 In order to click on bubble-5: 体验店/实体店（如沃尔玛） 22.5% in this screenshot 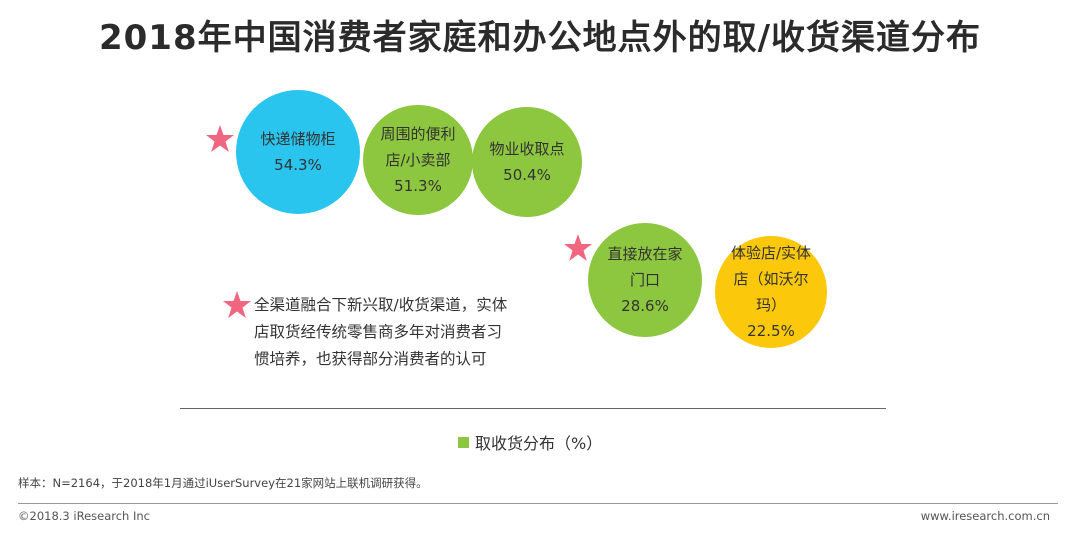, I will do `click(771, 292)`.